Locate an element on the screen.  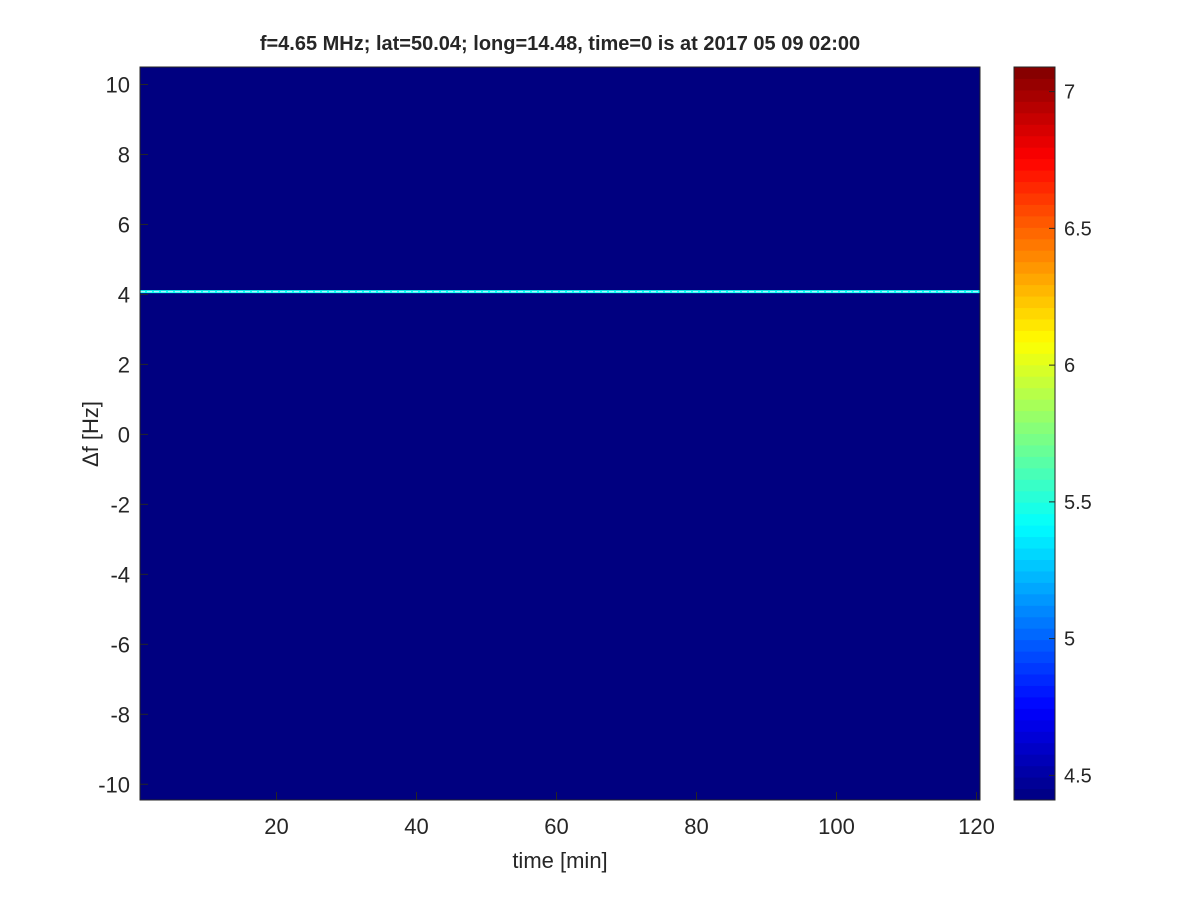
y-tick-label: 0 is located at coordinates (124, 434).